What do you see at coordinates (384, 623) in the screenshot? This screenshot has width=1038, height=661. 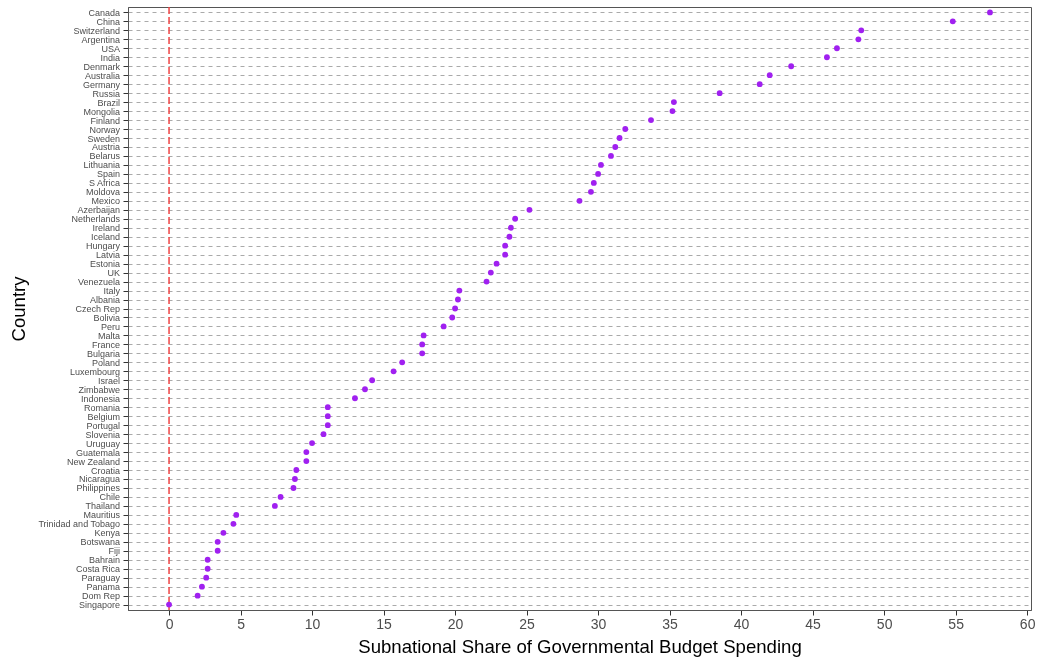 I see `x-tick-label: 15` at bounding box center [384, 623].